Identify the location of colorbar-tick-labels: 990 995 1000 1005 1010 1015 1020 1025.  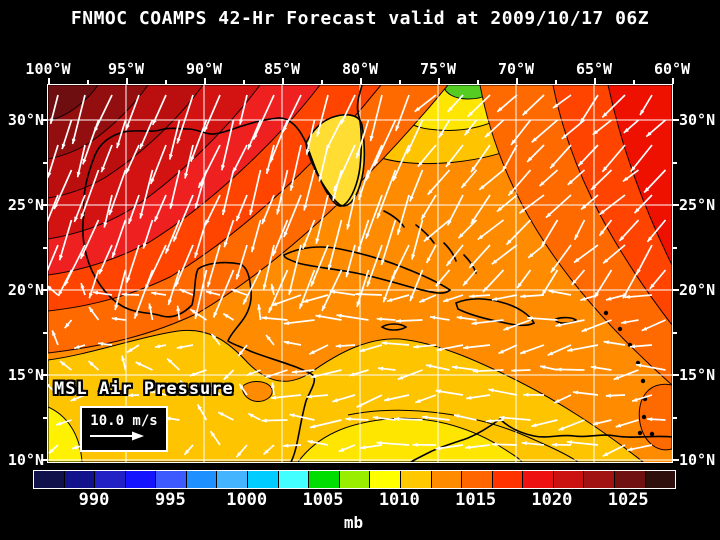
(353, 501).